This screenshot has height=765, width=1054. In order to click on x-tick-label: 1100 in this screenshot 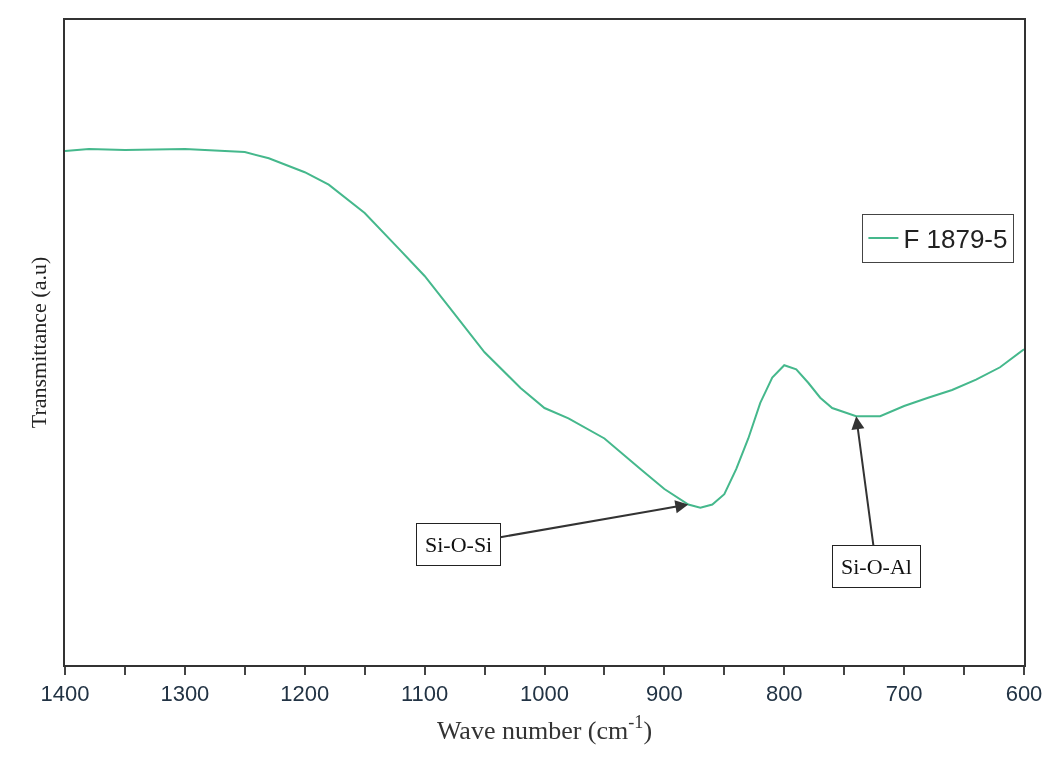, I will do `click(424, 694)`.